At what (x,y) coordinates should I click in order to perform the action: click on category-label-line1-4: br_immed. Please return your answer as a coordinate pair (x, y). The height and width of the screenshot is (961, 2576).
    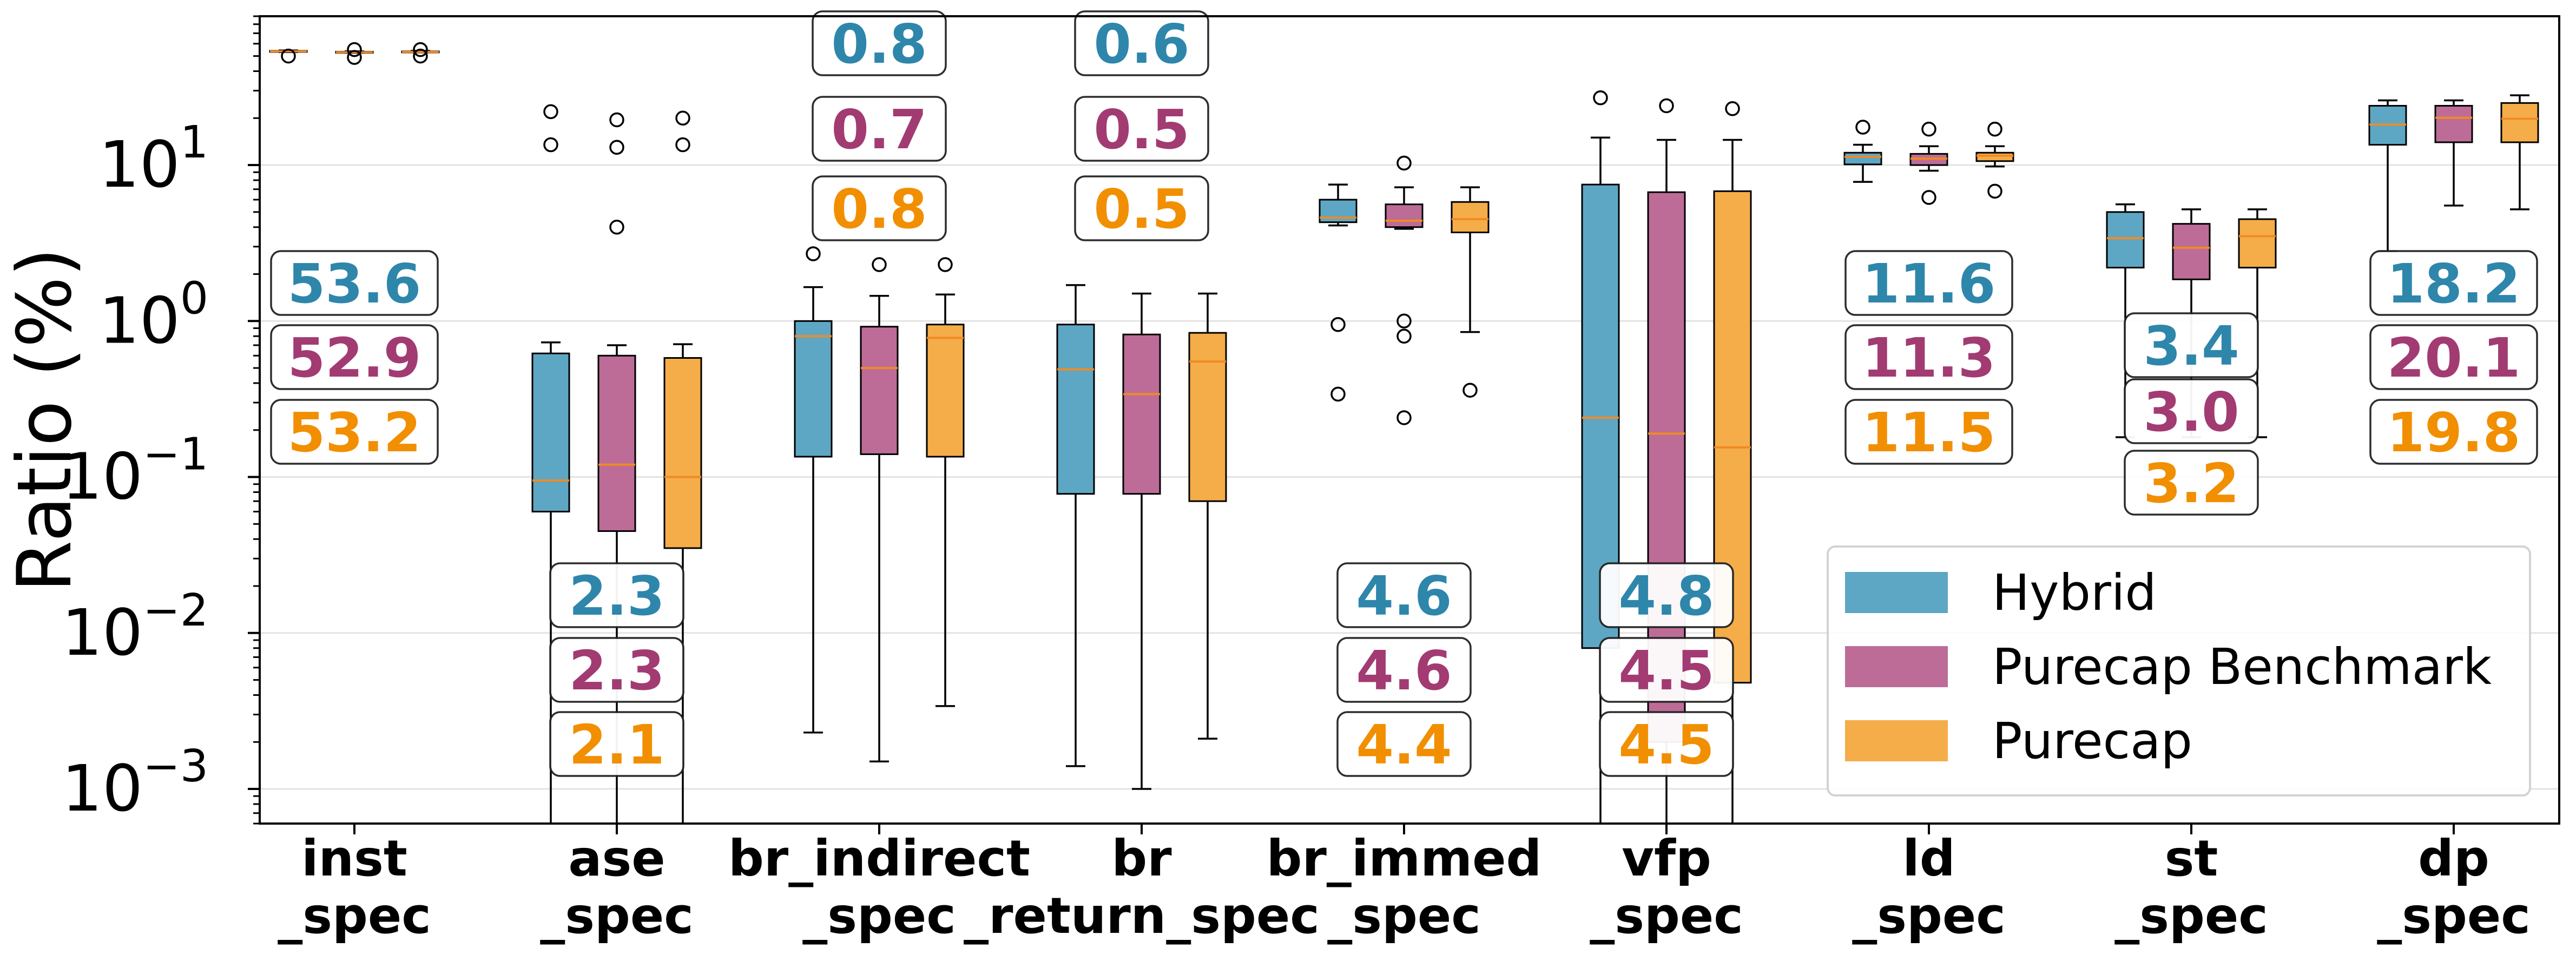
    Looking at the image, I should click on (1404, 859).